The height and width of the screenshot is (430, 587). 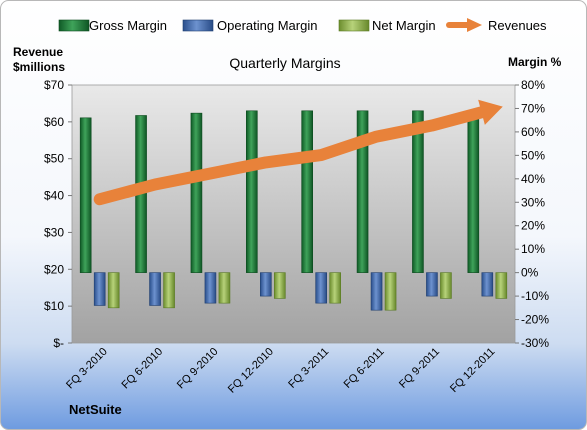 What do you see at coordinates (39, 67) in the screenshot?
I see `left-axis-title-line2: $millions` at bounding box center [39, 67].